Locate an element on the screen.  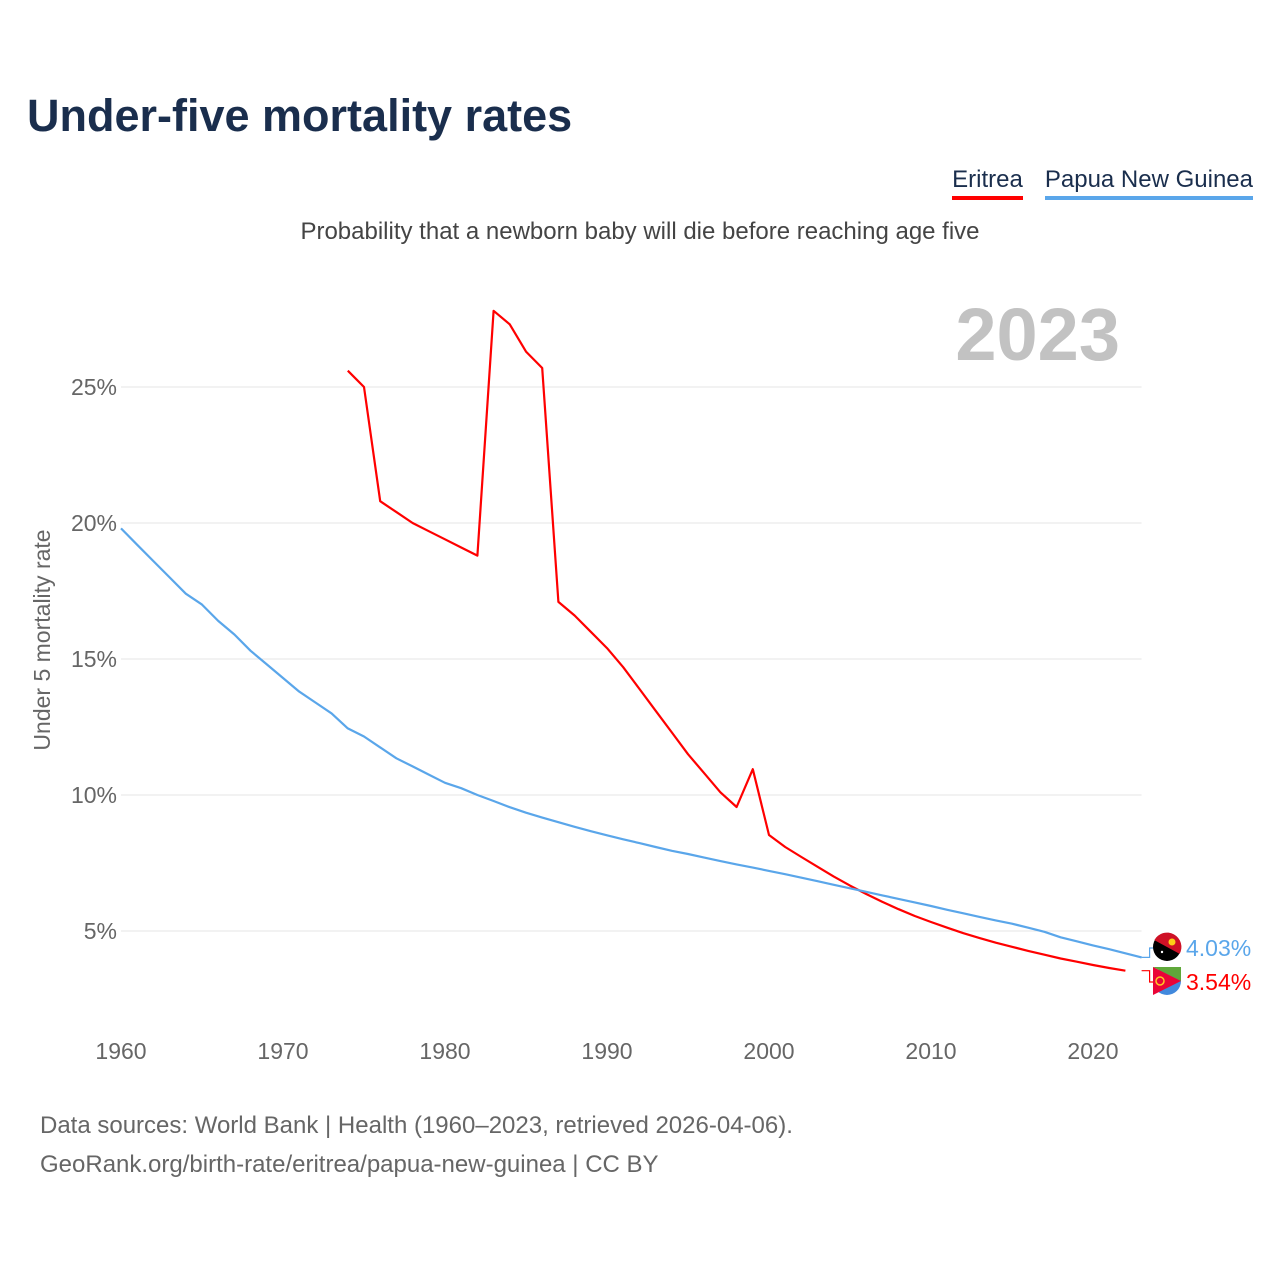
png-flag-icon is located at coordinates (1167, 946).